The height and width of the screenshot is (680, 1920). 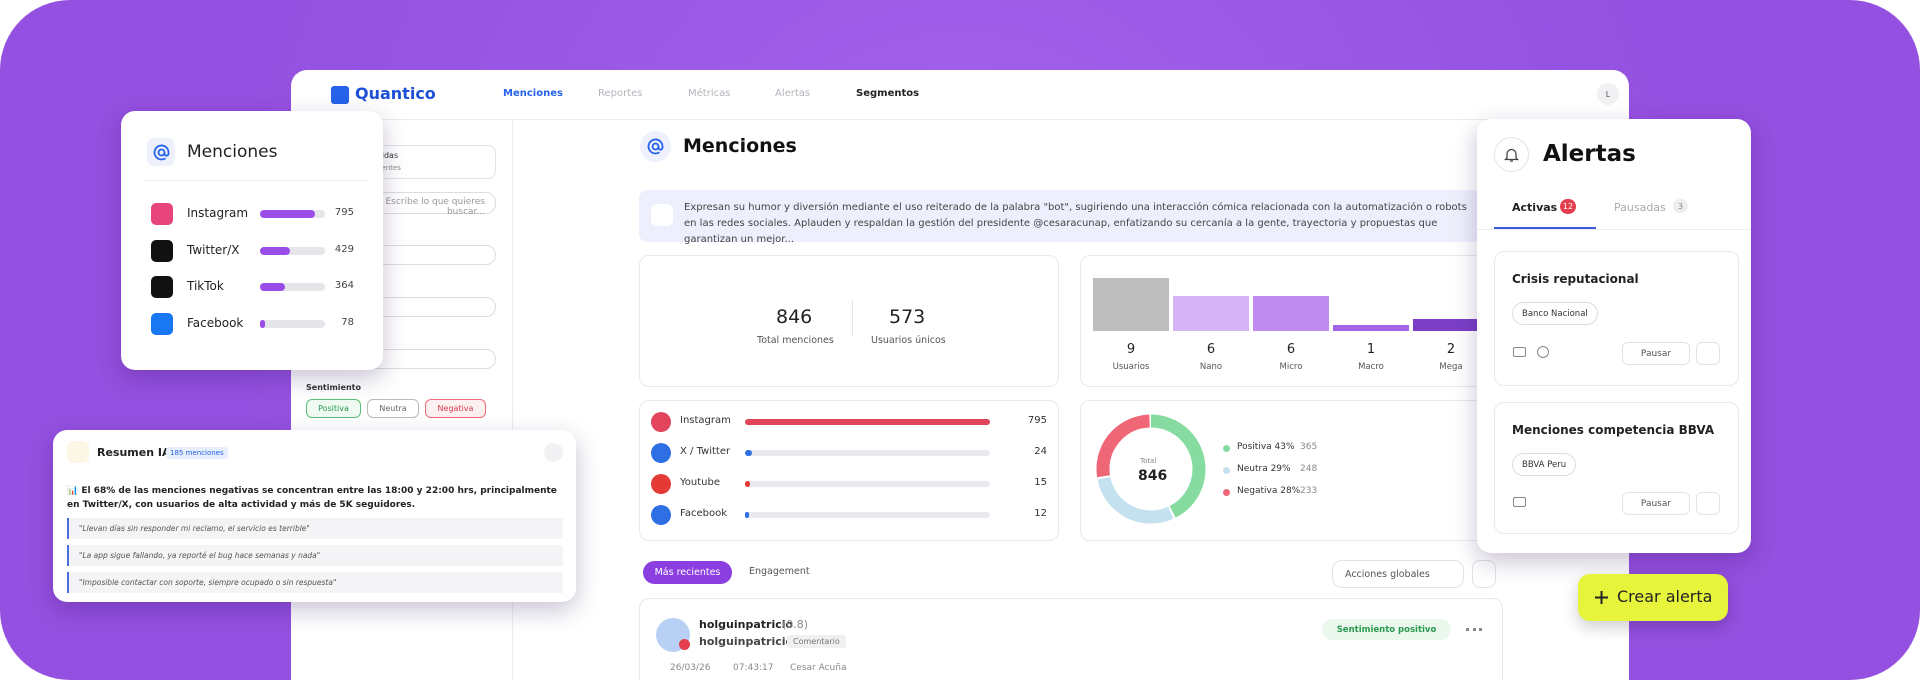 I want to click on tab: Más recientes, so click(x=687, y=572).